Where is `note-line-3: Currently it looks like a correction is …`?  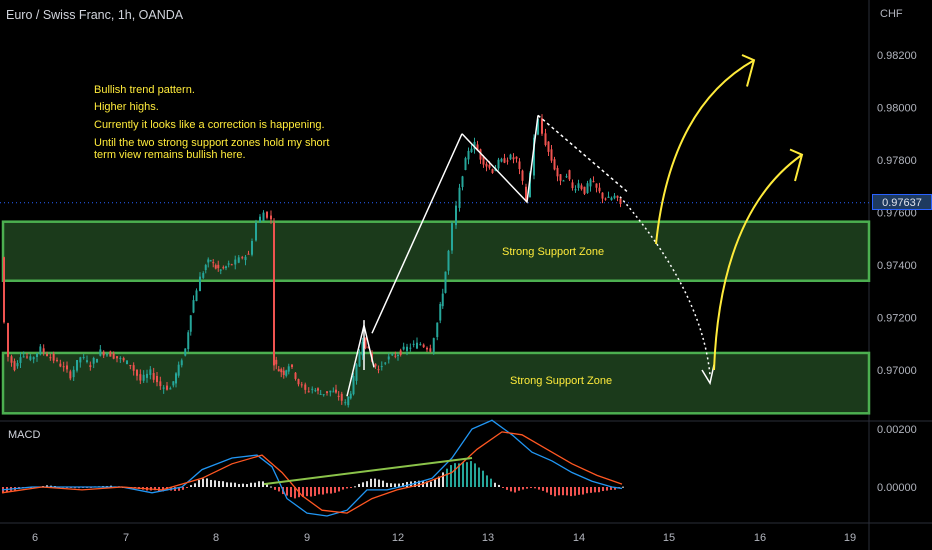
note-line-3: Currently it looks like a correction is … is located at coordinates (209, 125).